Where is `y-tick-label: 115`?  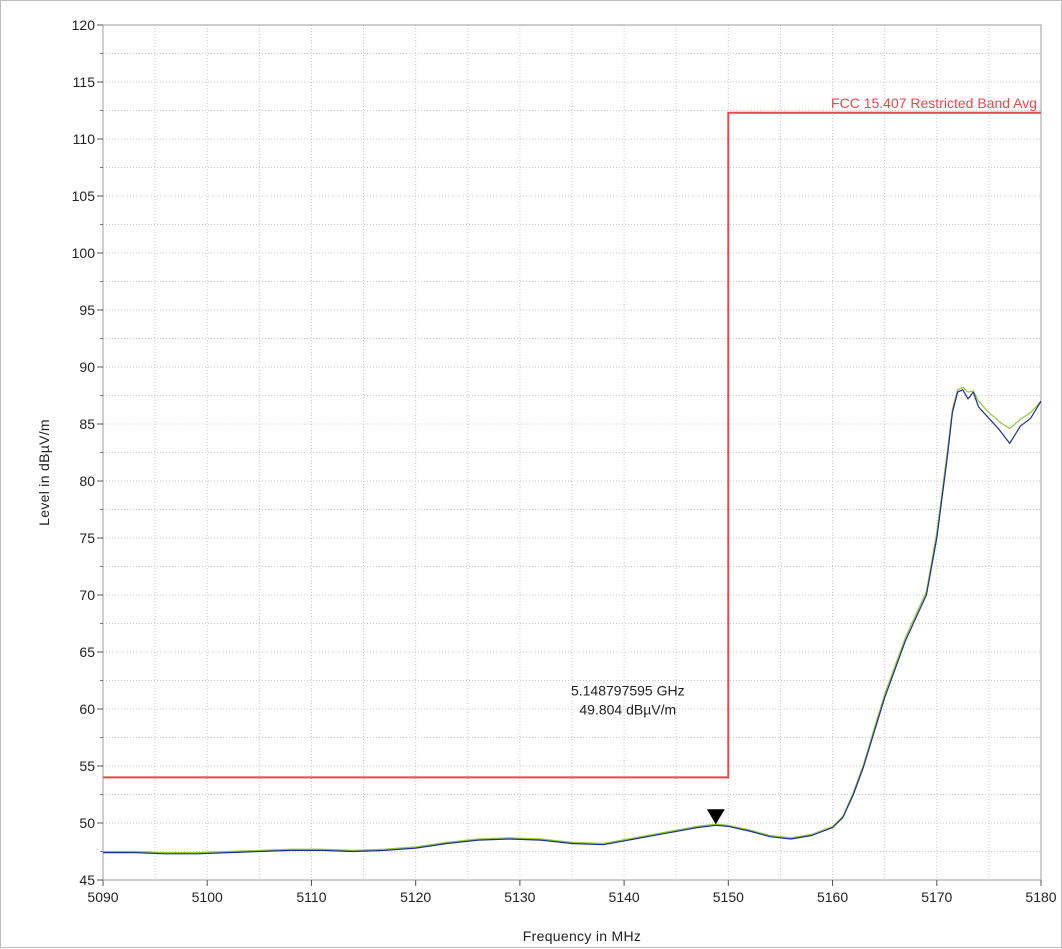 y-tick-label: 115 is located at coordinates (84, 82).